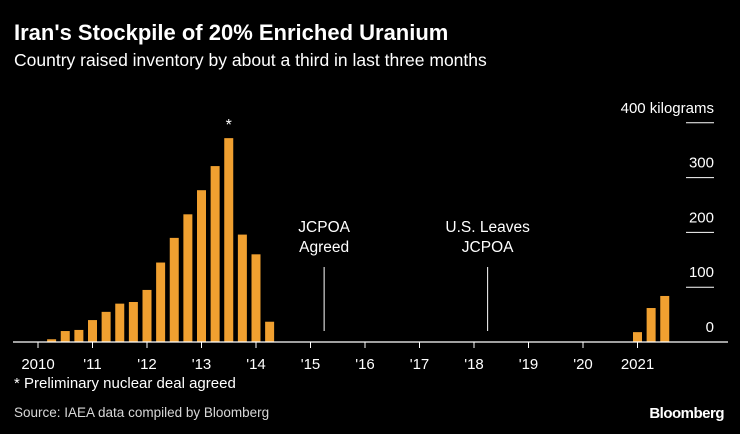 This screenshot has width=740, height=434. What do you see at coordinates (256, 364) in the screenshot?
I see `x-tick-label: '14` at bounding box center [256, 364].